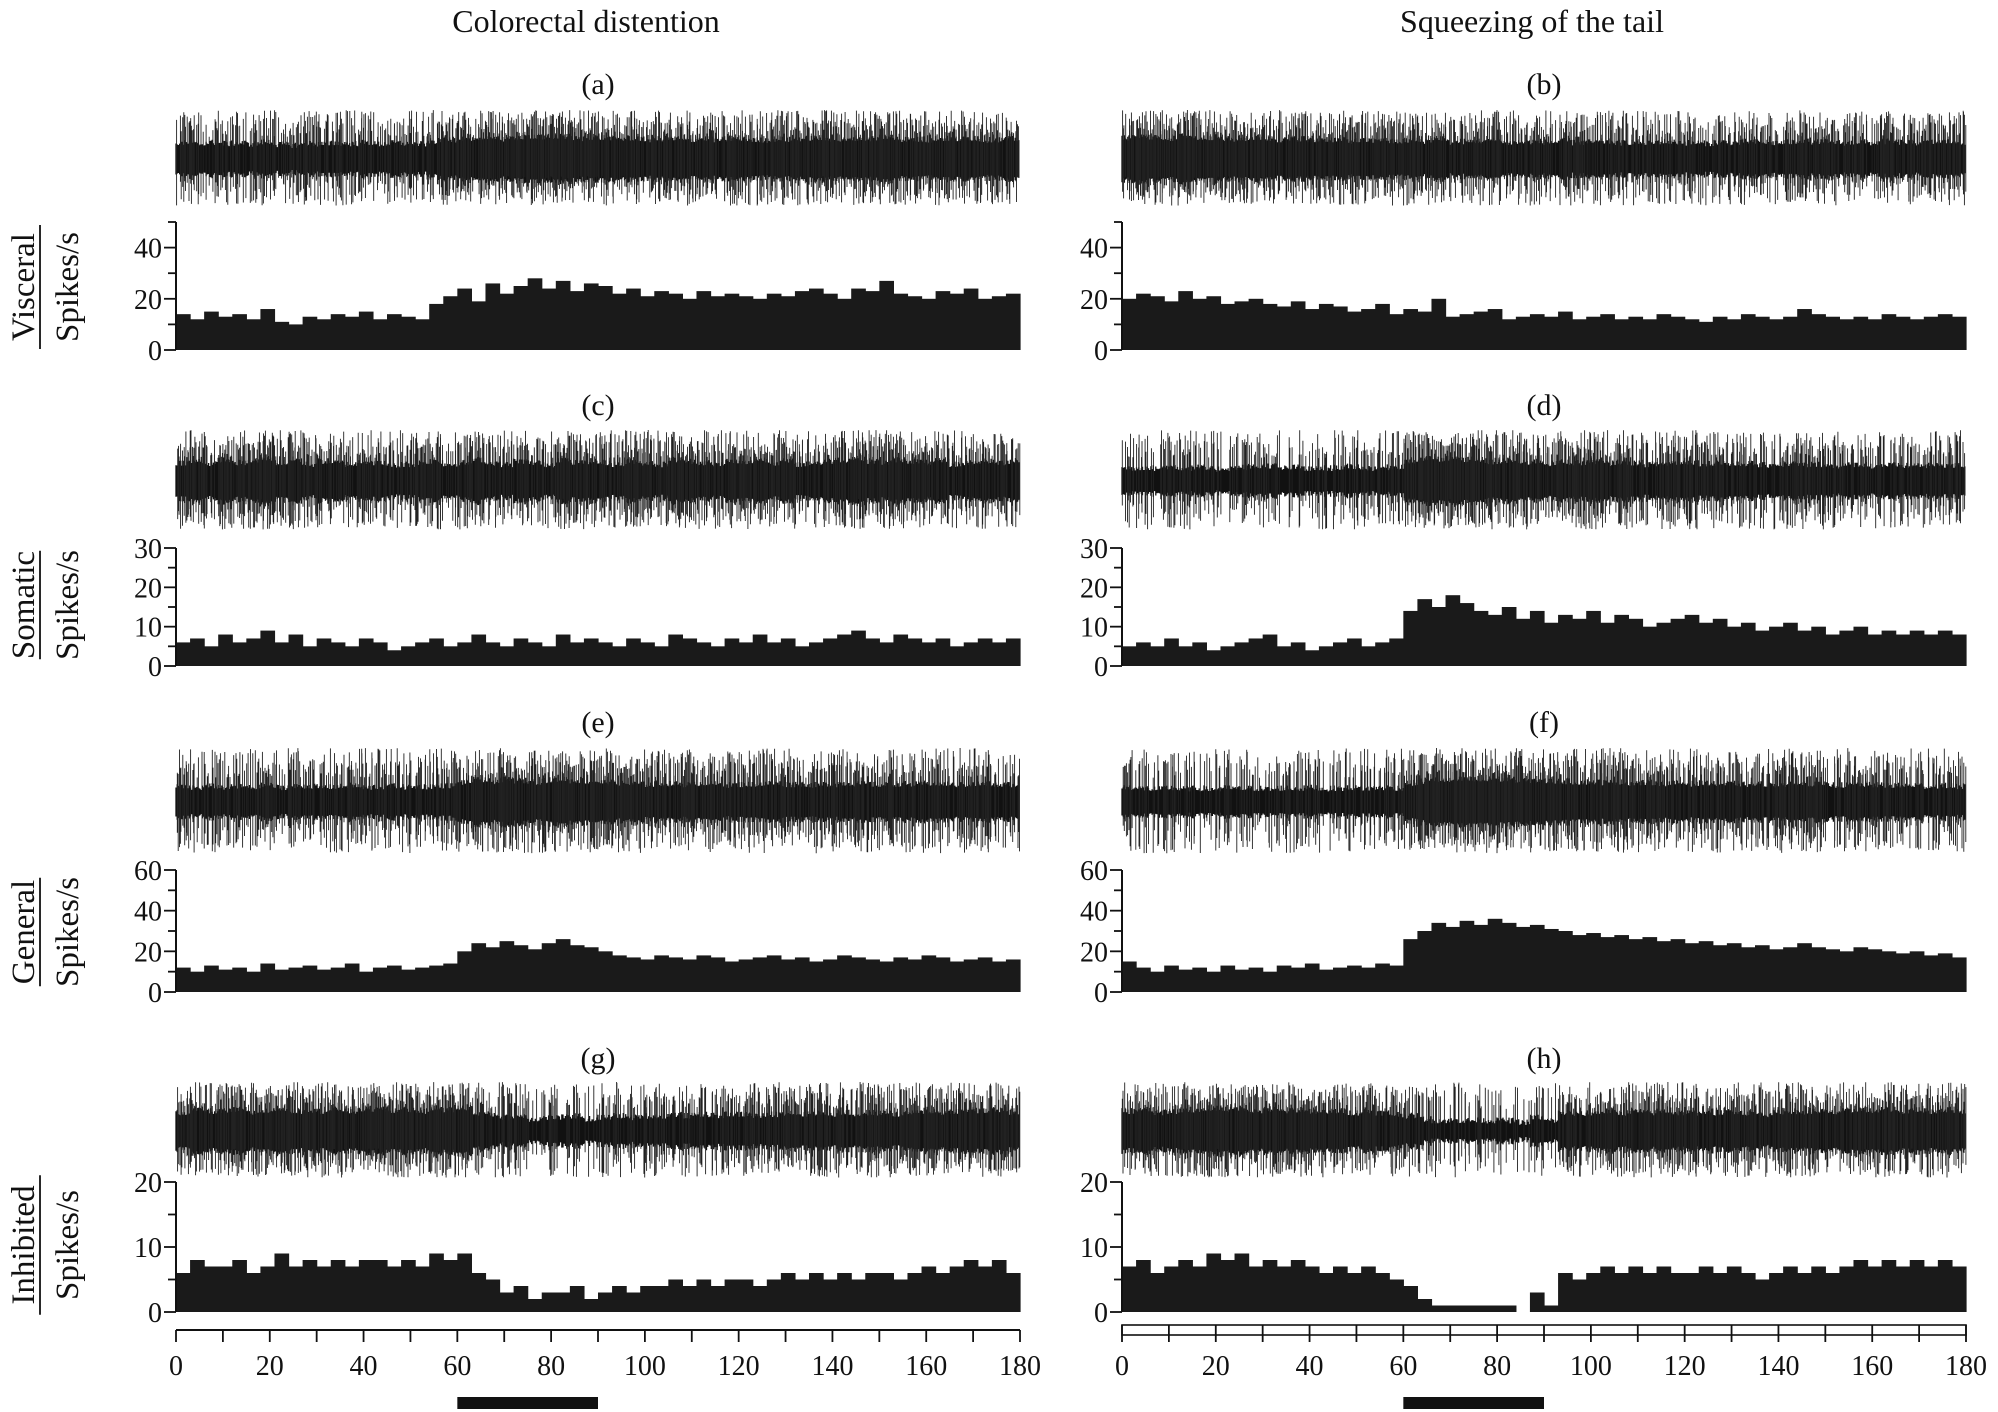 This screenshot has width=1998, height=1412. What do you see at coordinates (597, 84) in the screenshot?
I see `panel-label: (a)` at bounding box center [597, 84].